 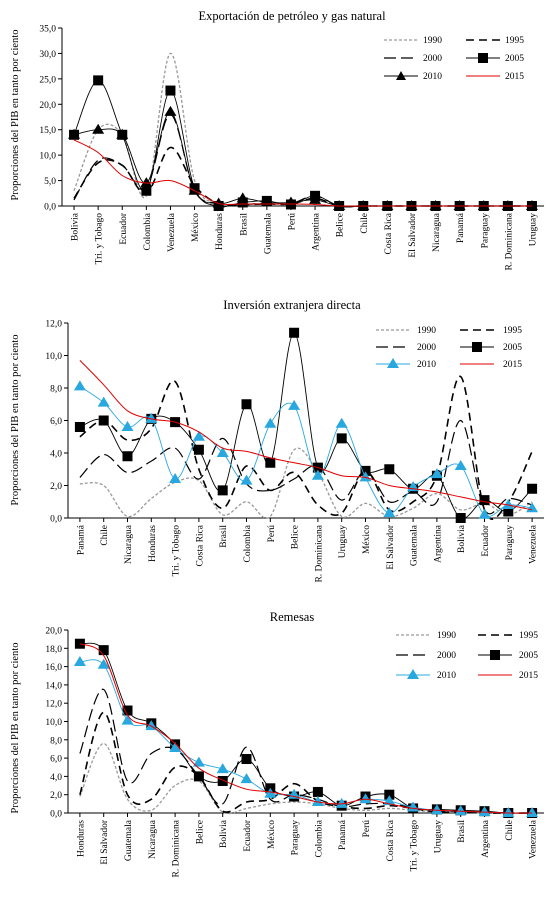 I want to click on chart-title: Inversión extranjera directa, so click(x=292, y=305).